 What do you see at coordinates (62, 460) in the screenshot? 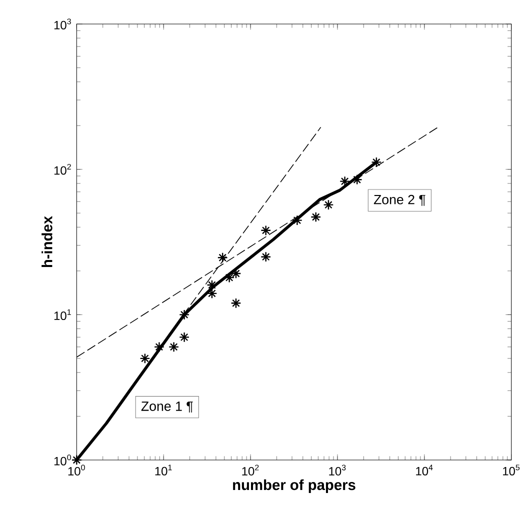
I see `y-tick-label: 10$^{0}$` at bounding box center [62, 460].